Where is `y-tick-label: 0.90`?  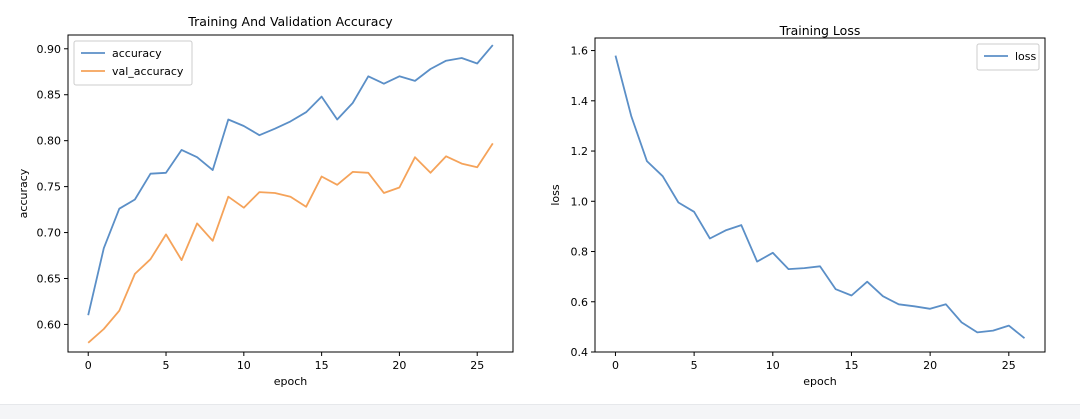 y-tick-label: 0.90 is located at coordinates (49, 49).